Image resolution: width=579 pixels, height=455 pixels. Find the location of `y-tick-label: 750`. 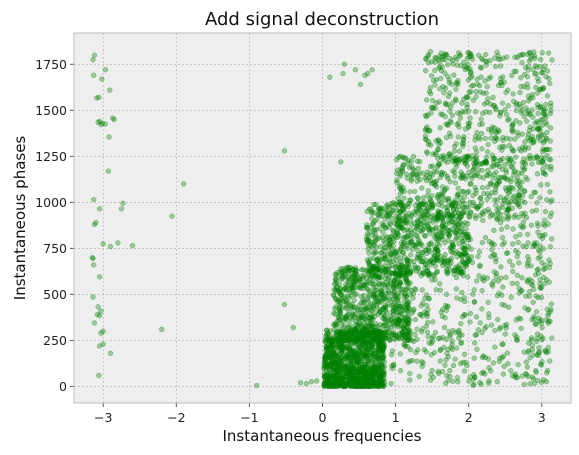

y-tick-label: 750 is located at coordinates (55, 248).